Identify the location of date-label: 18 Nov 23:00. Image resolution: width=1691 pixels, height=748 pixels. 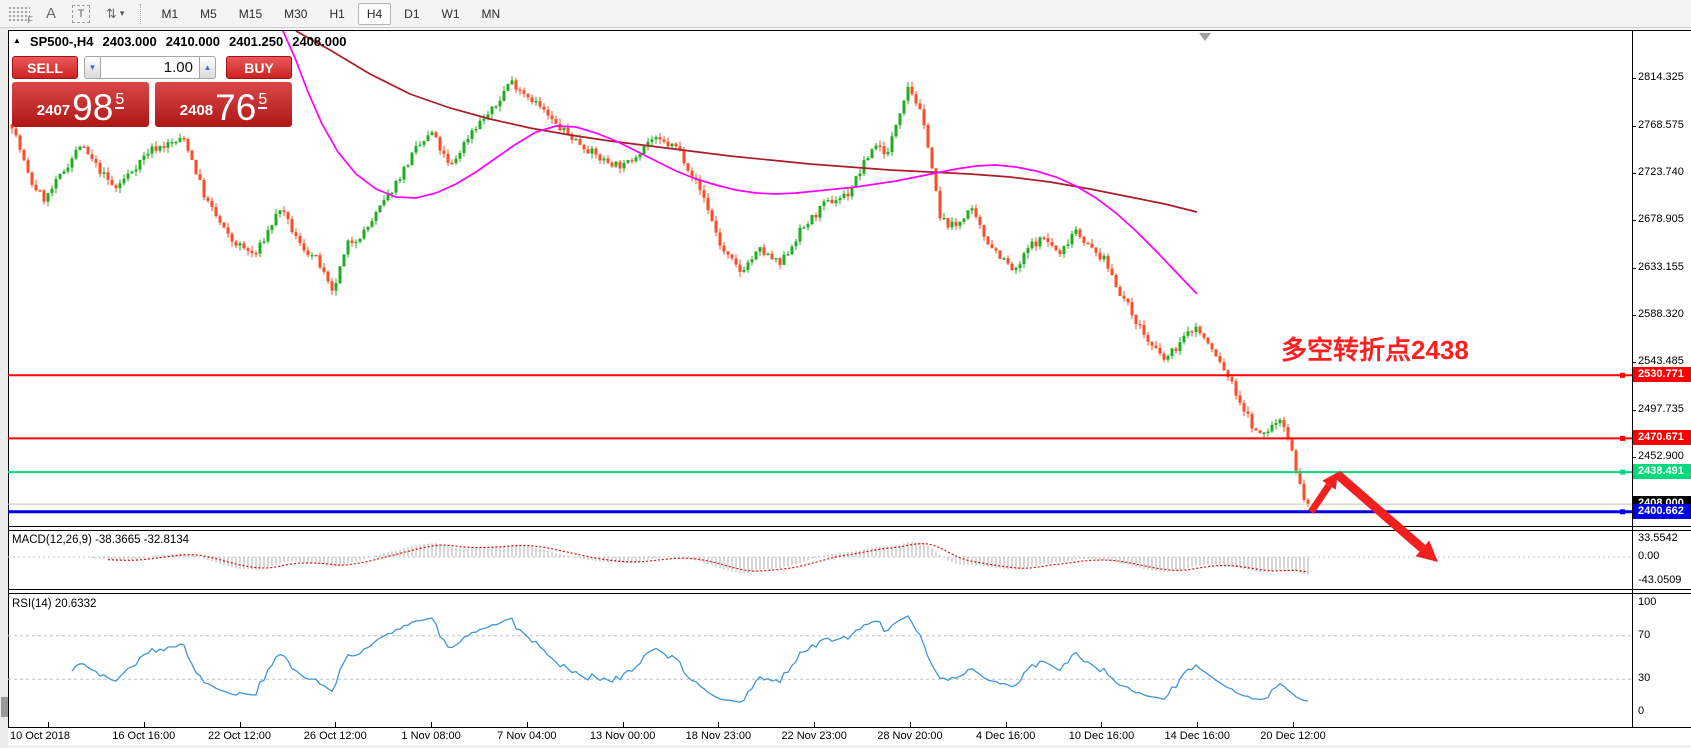
(718, 736).